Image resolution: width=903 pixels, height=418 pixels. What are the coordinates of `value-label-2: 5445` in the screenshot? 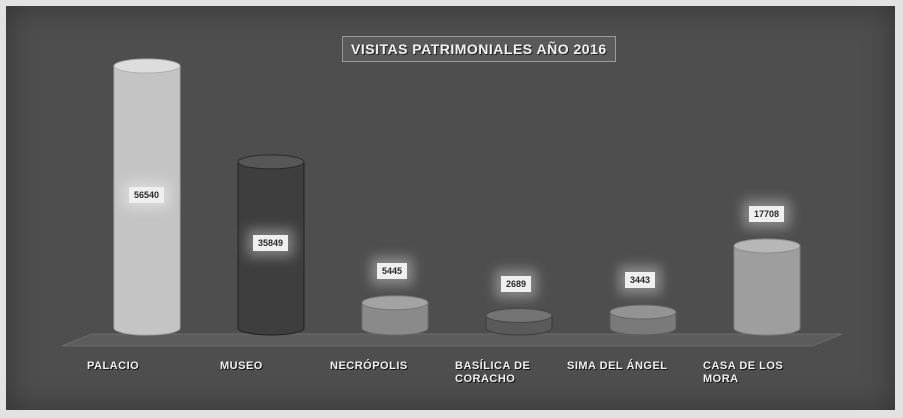 It's located at (392, 270).